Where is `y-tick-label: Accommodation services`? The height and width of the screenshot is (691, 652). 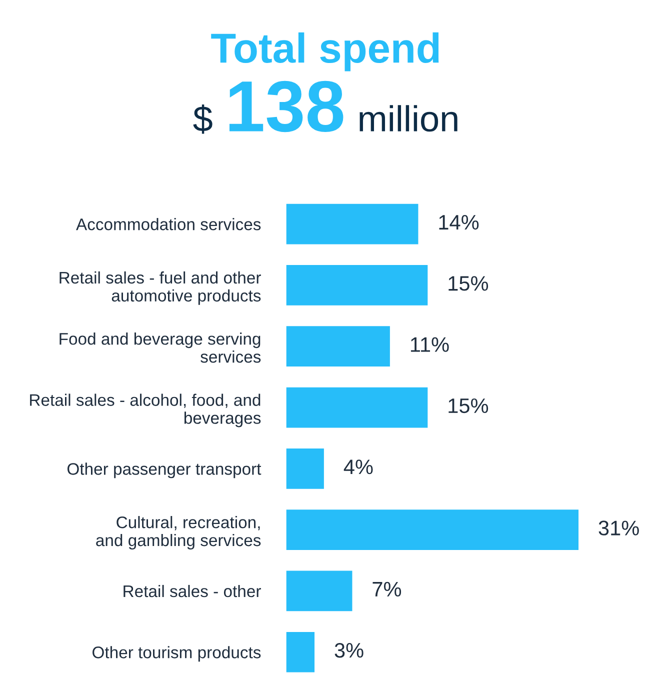 y-tick-label: Accommodation services is located at coordinates (168, 224).